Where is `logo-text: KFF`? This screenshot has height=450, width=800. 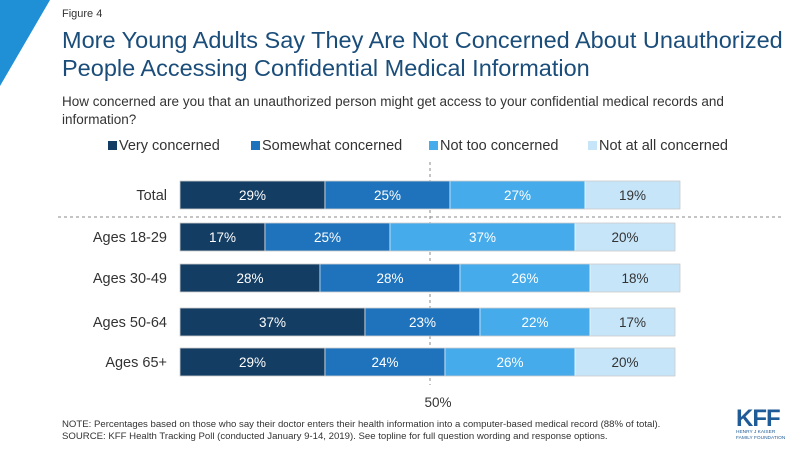 logo-text: KFF is located at coordinates (758, 418).